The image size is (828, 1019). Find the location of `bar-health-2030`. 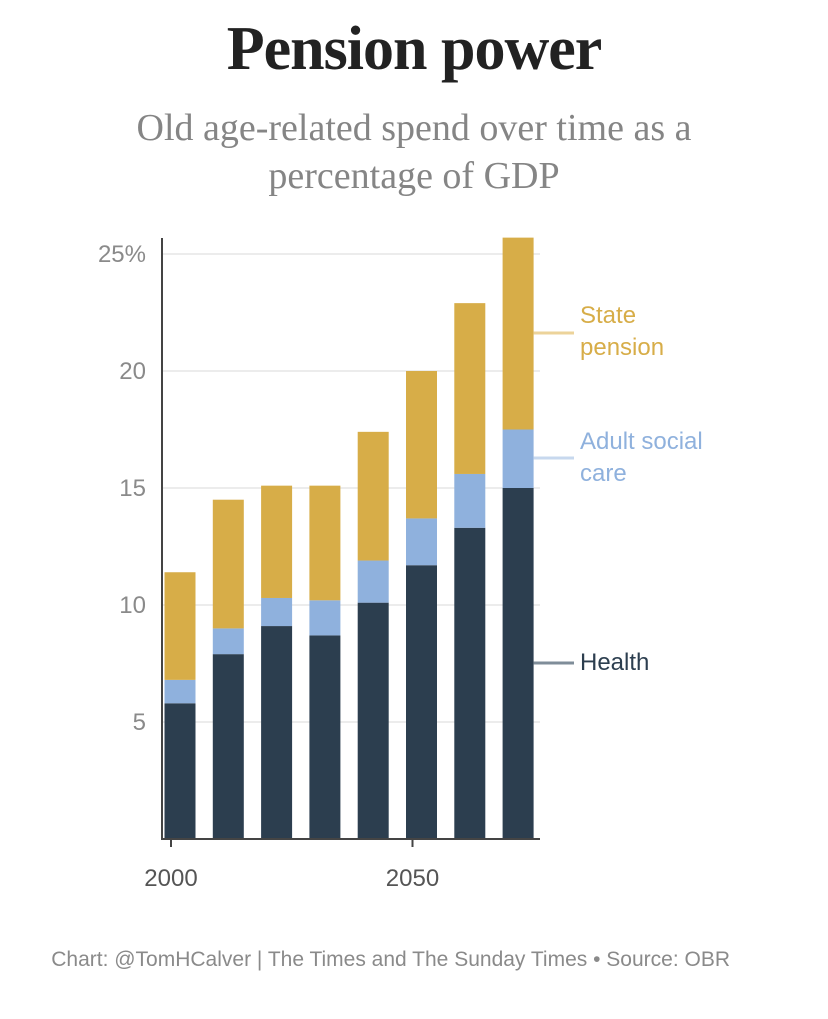

bar-health-2030 is located at coordinates (325, 737).